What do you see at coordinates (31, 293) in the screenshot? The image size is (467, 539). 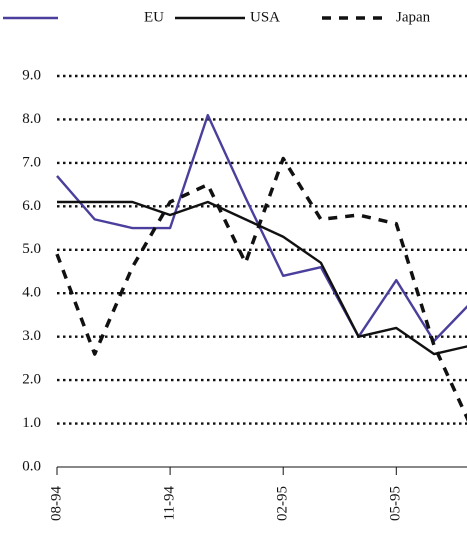 I see `y-tick-label: 4.0` at bounding box center [31, 293].